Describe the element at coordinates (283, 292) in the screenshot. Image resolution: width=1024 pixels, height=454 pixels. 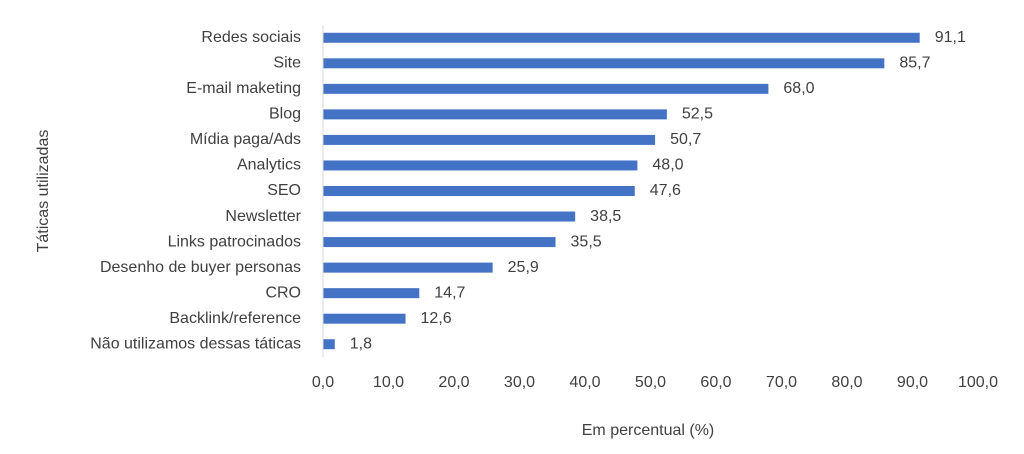
I see `category-label: CRO` at that location.